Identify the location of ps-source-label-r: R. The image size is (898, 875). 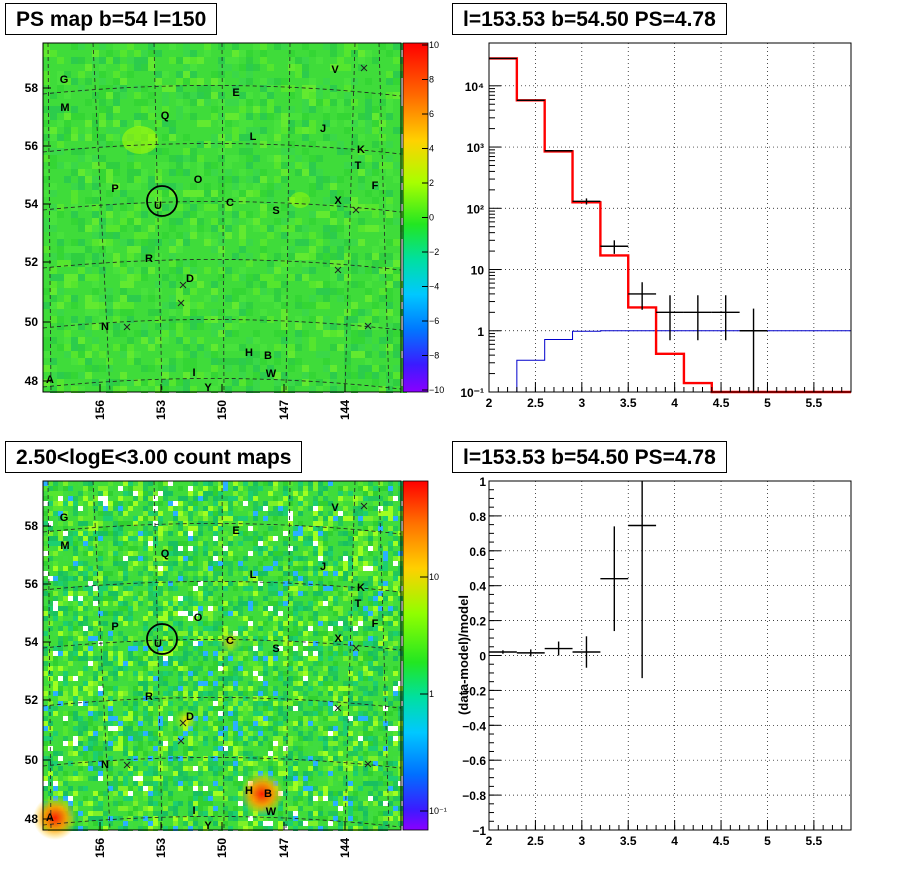
(149, 259).